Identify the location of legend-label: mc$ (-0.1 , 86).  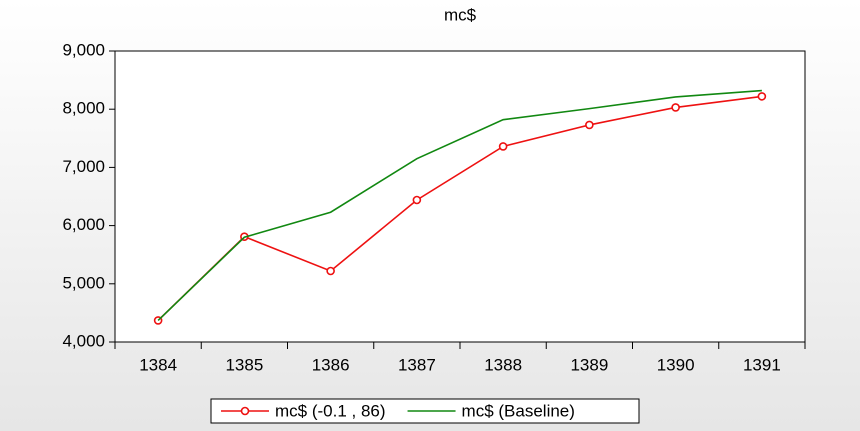
(330, 410).